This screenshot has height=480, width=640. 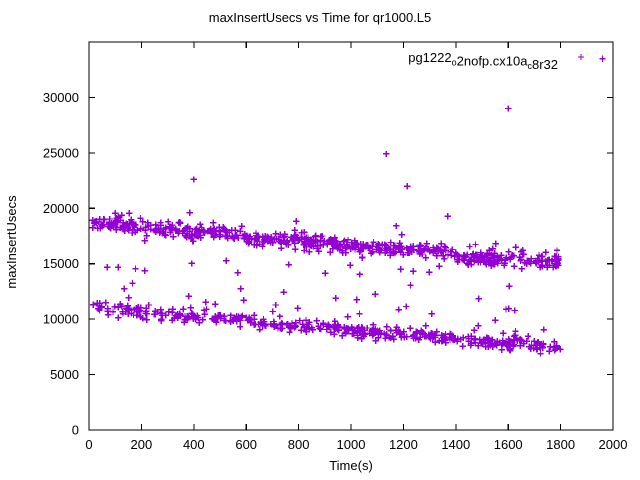 What do you see at coordinates (454, 63) in the screenshot?
I see `legend-subscript: o` at bounding box center [454, 63].